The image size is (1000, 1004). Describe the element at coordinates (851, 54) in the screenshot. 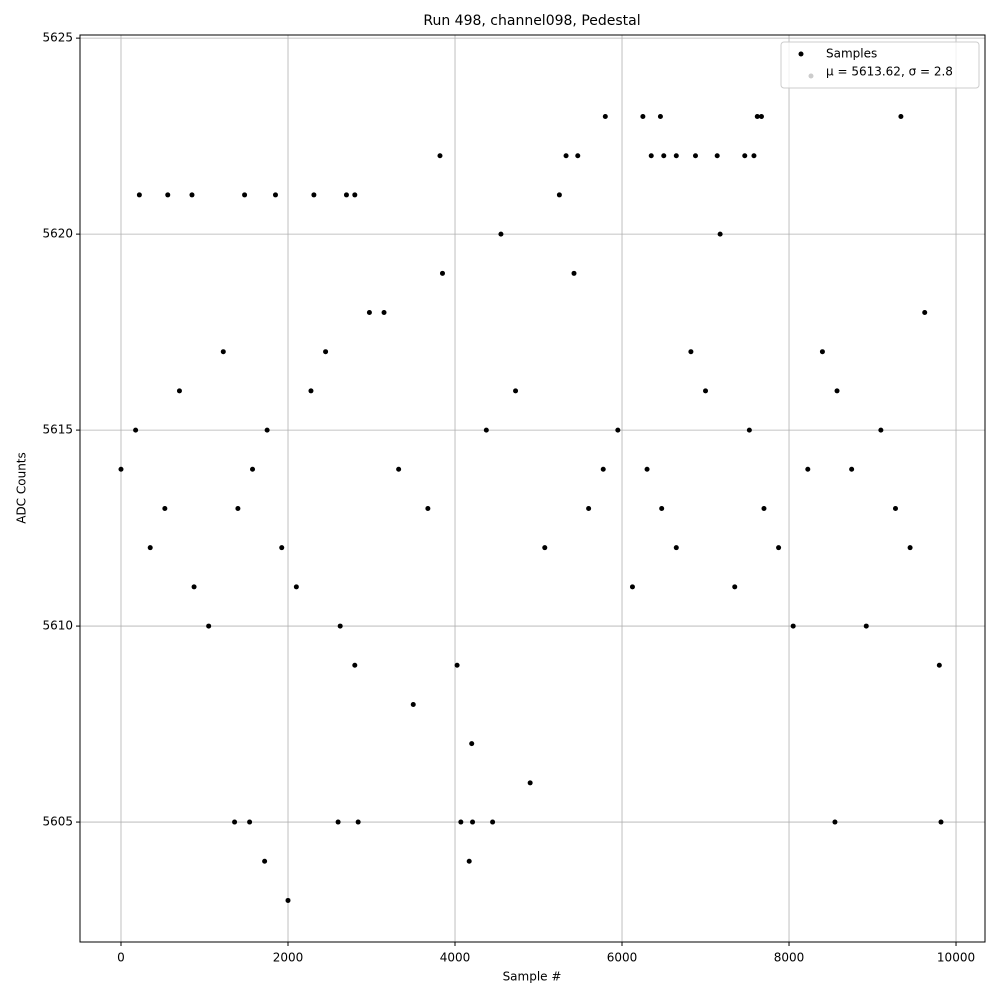

I see `legend-label: Samples` at that location.